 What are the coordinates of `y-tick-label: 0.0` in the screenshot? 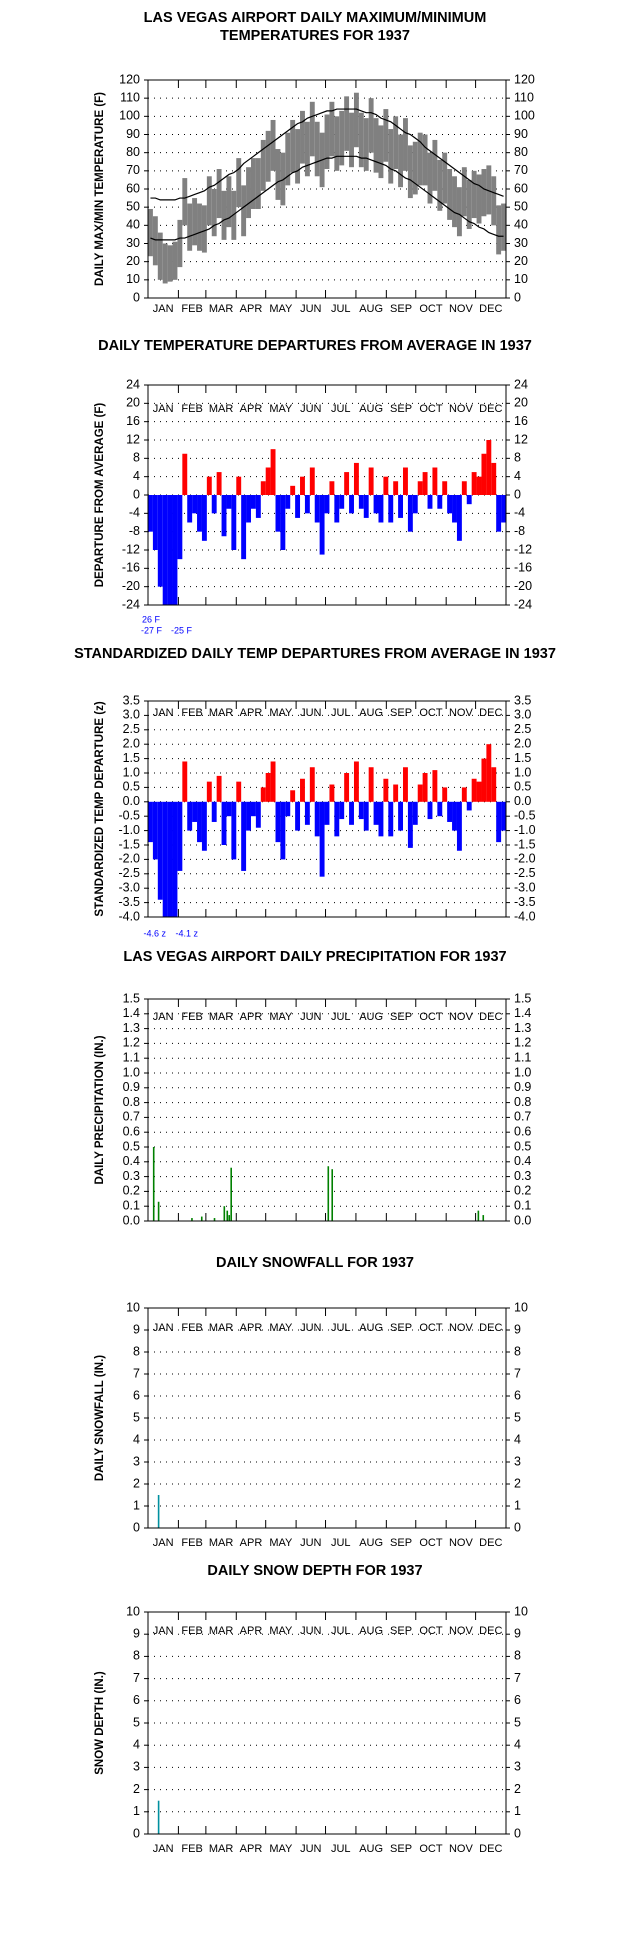 It's located at (131, 1220).